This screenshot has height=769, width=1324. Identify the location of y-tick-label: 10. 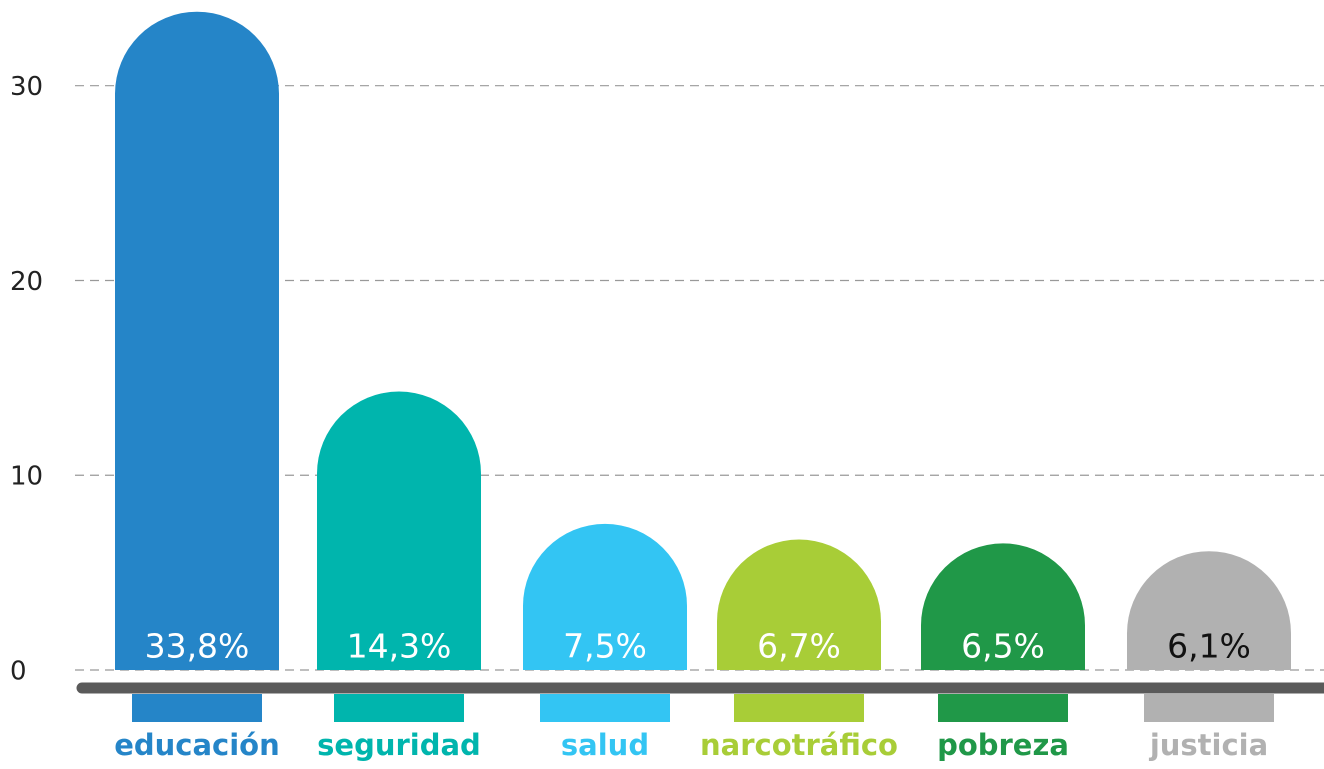
(26, 477).